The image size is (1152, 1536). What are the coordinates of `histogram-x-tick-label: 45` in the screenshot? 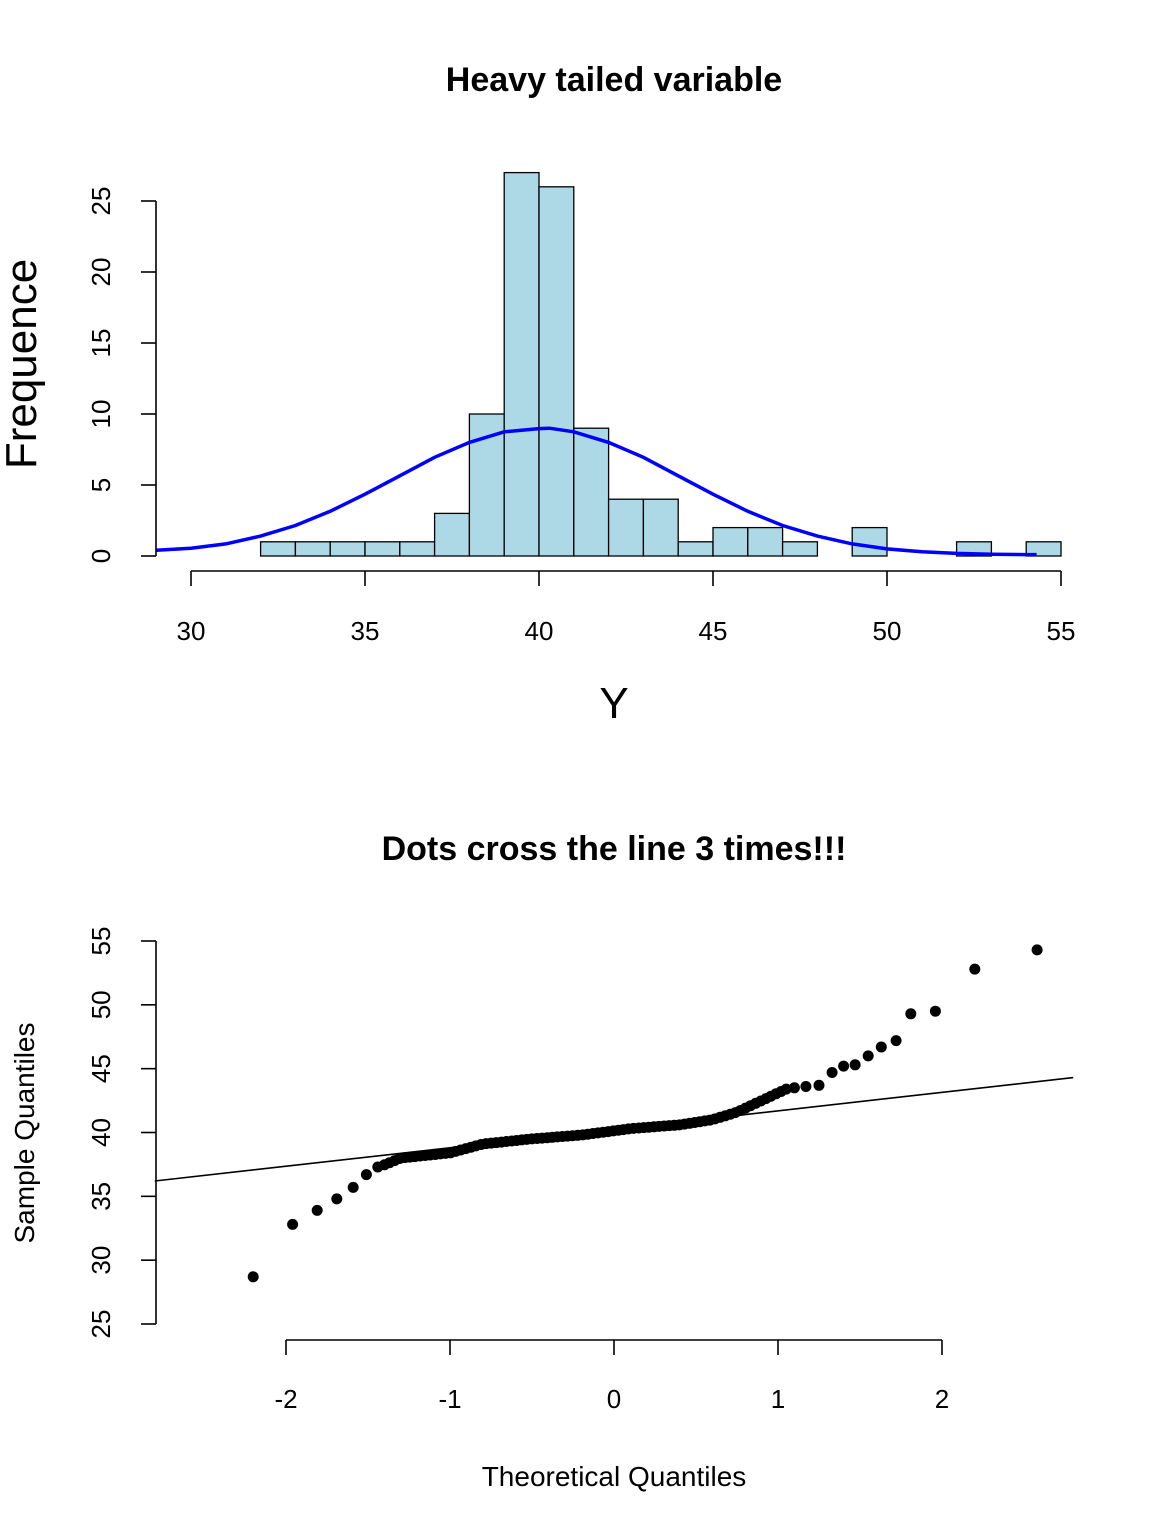 It's located at (713, 631).